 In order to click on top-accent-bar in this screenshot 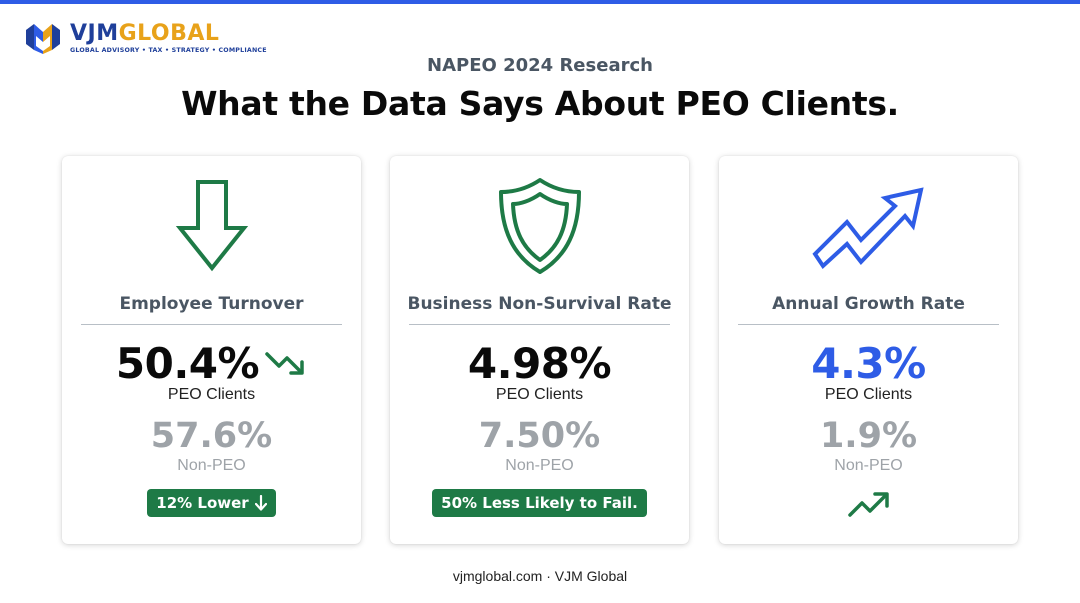, I will do `click(540, 2)`.